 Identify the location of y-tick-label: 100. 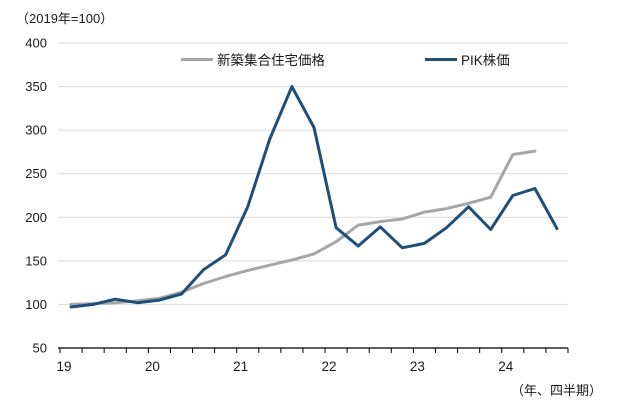
(36, 304).